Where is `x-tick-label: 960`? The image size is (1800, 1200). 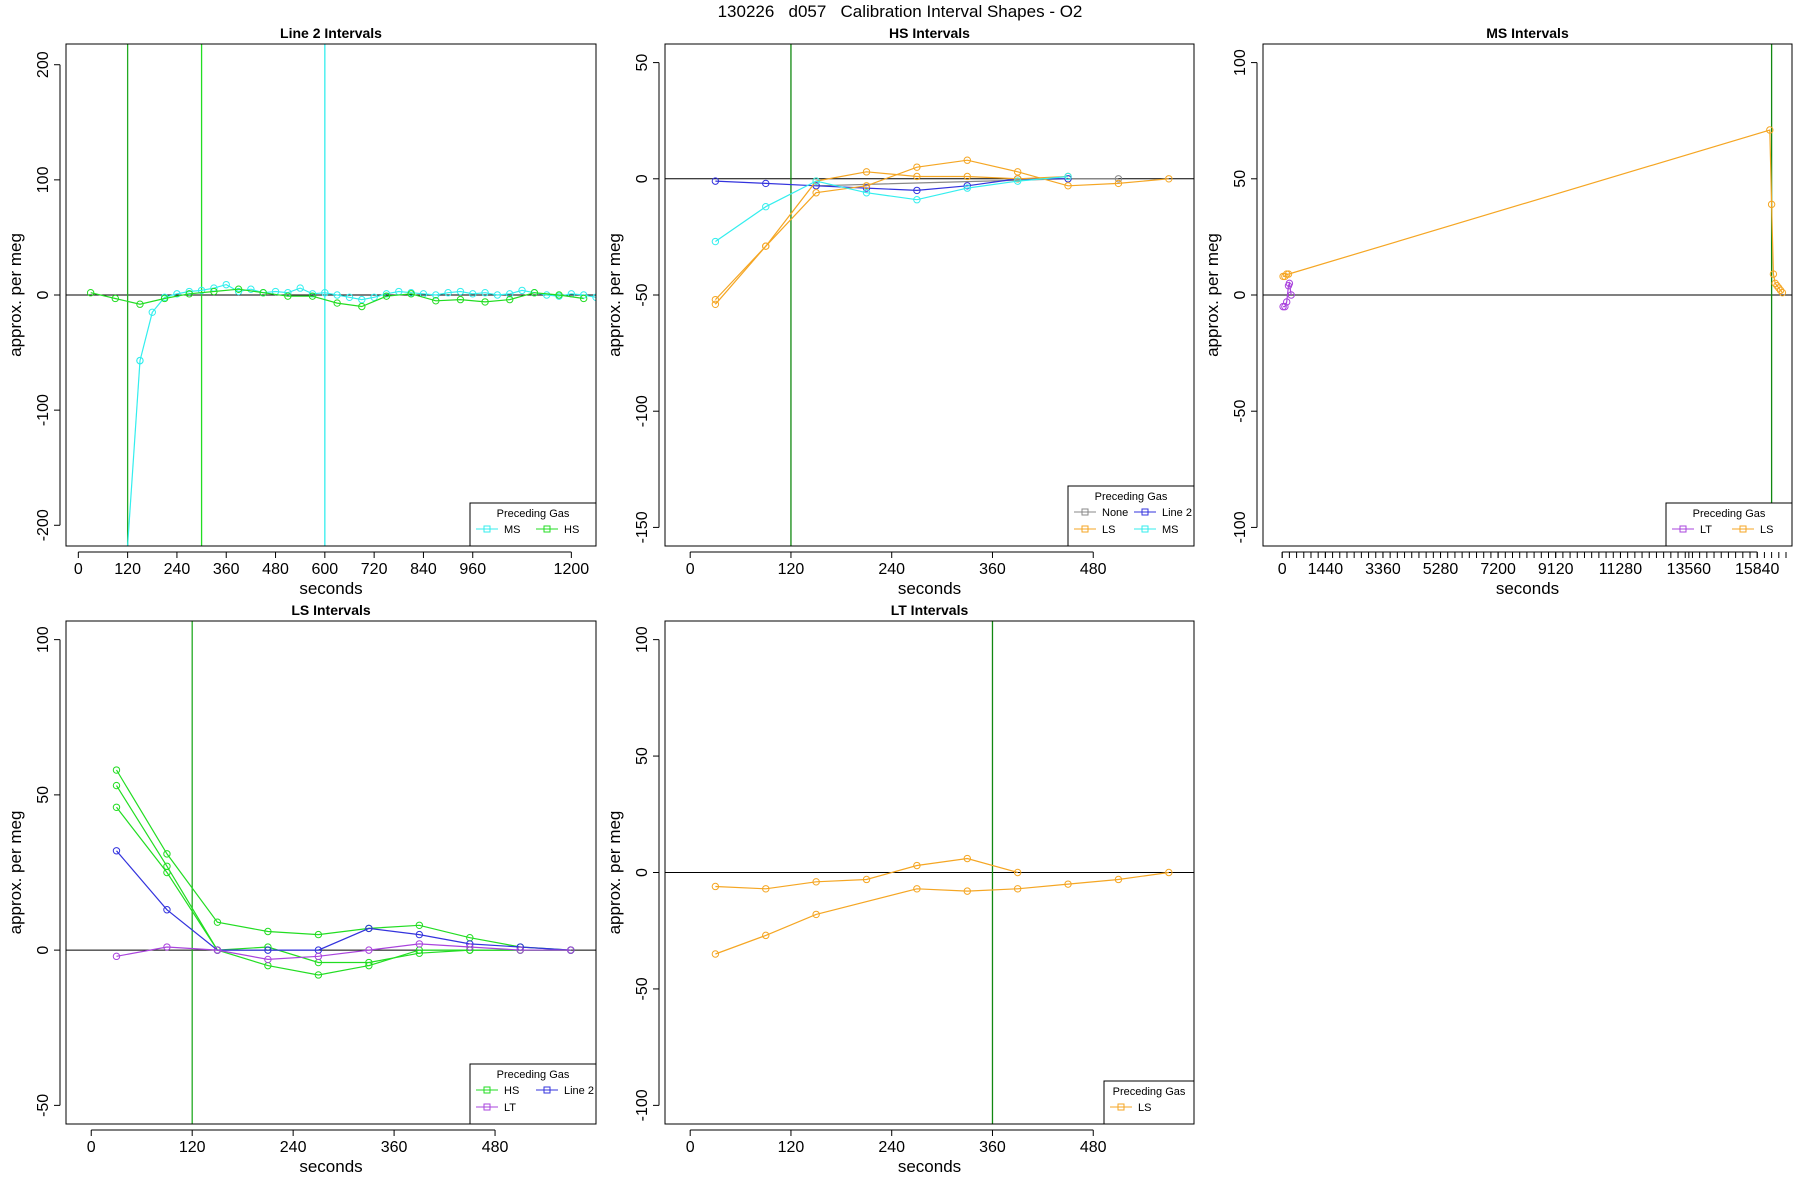 x-tick-label: 960 is located at coordinates (472, 569).